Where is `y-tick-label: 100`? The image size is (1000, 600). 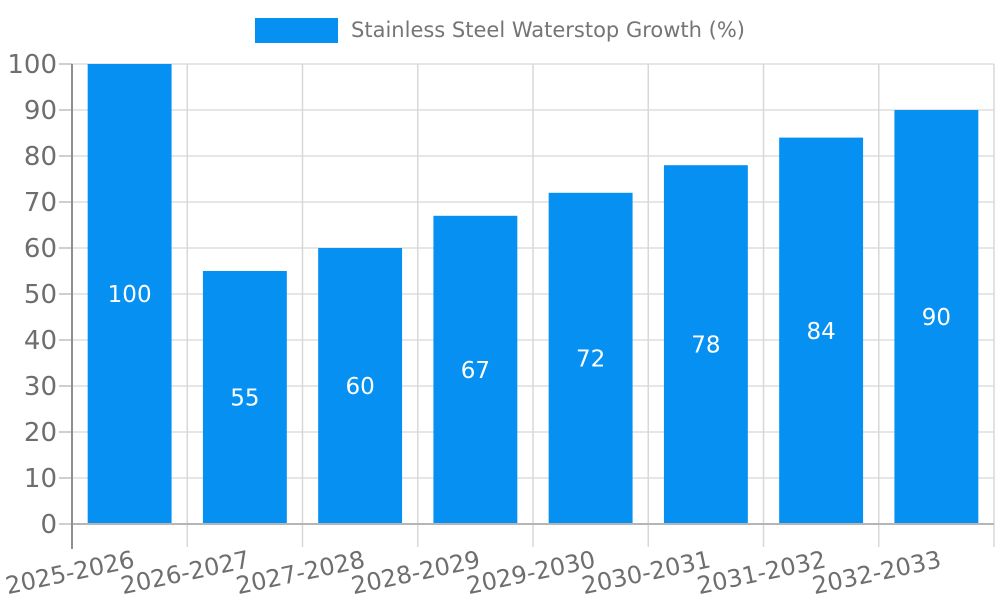 y-tick-label: 100 is located at coordinates (32, 65).